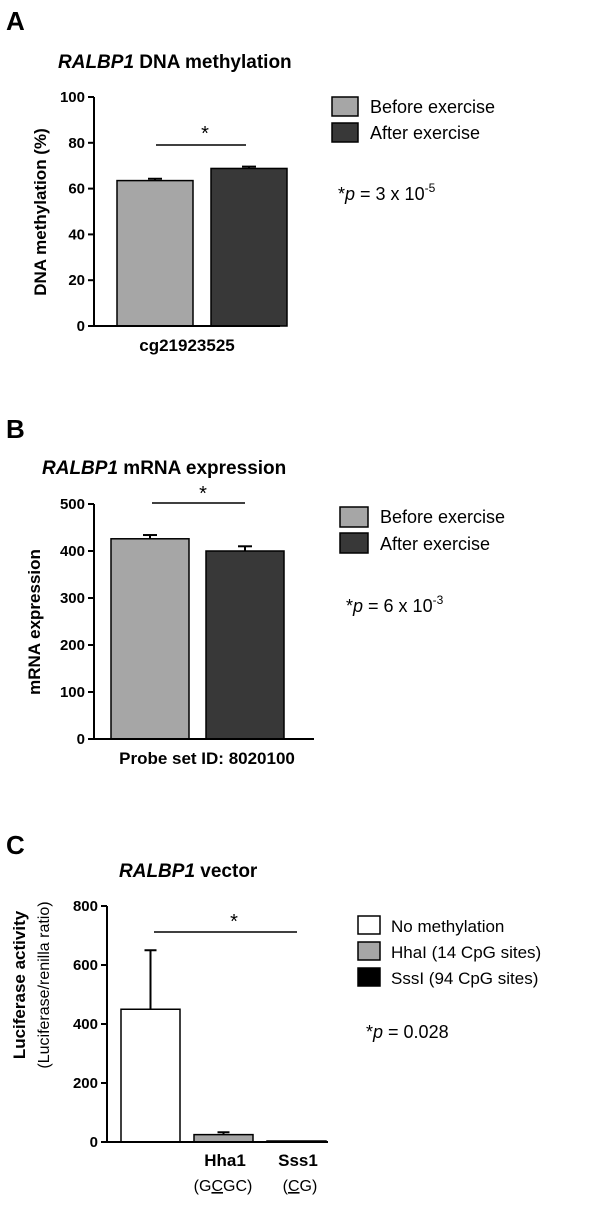  Describe the element at coordinates (464, 978) in the screenshot. I see `legend-c-label-sssi: SssI (94 CpG sites)` at that location.